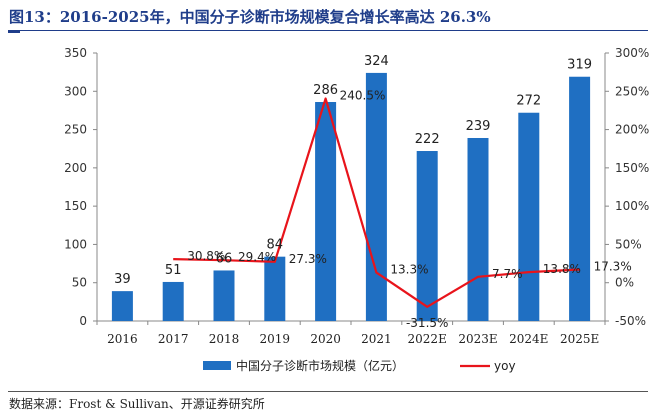 The image size is (656, 416). I want to click on yoy-value-label: 240.5%, so click(363, 96).